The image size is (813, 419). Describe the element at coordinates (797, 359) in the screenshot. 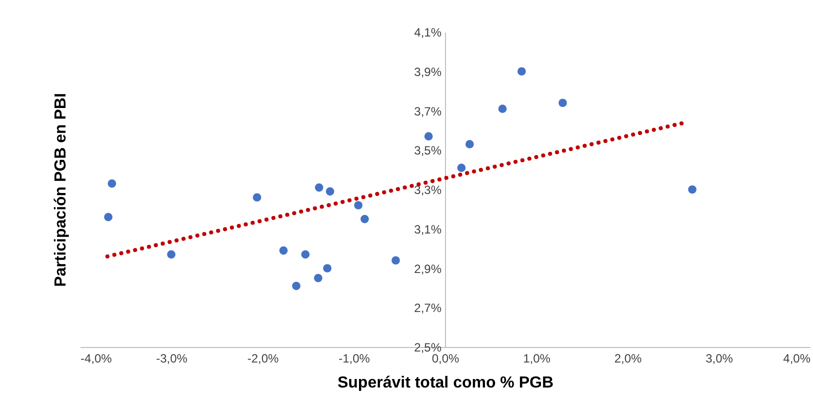

I see `x-tick-label: 4,0%` at that location.